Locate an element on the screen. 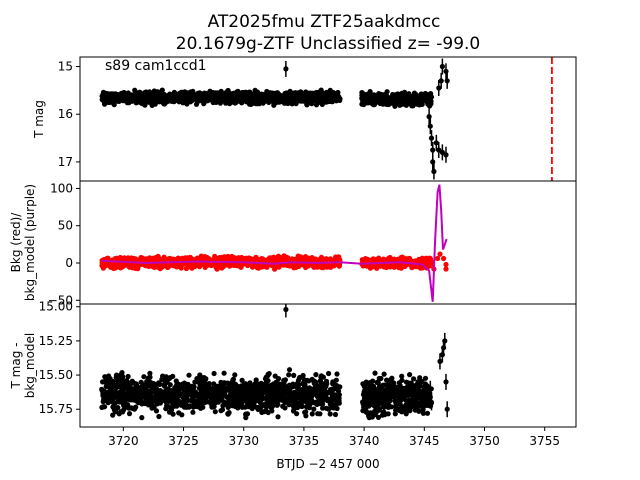 The width and height of the screenshot is (640, 480). panel-annotation: s89 cam1ccd1 is located at coordinates (156, 66).